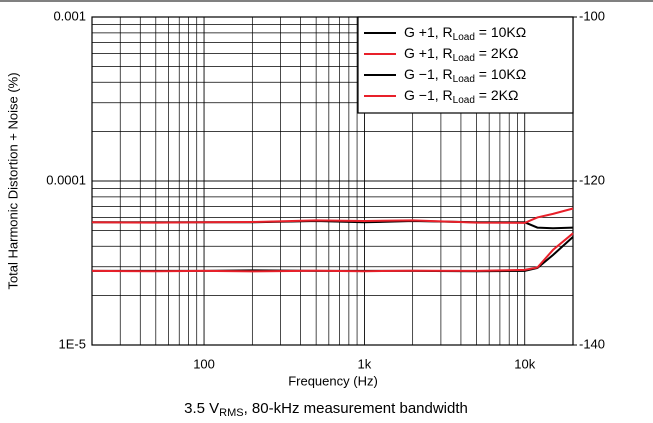  What do you see at coordinates (333, 380) in the screenshot?
I see `x-axis-label: Frequency (Hz)` at bounding box center [333, 380].